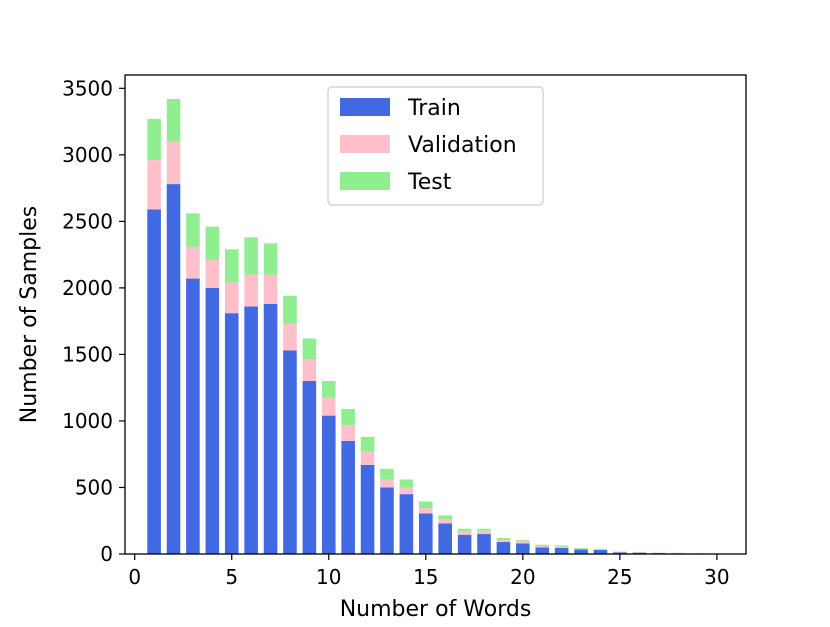 The height and width of the screenshot is (627, 830). What do you see at coordinates (93, 321) in the screenshot?
I see `y-axis-ticks: 0 500 1000 1500 2000 2500 3000 3500` at bounding box center [93, 321].